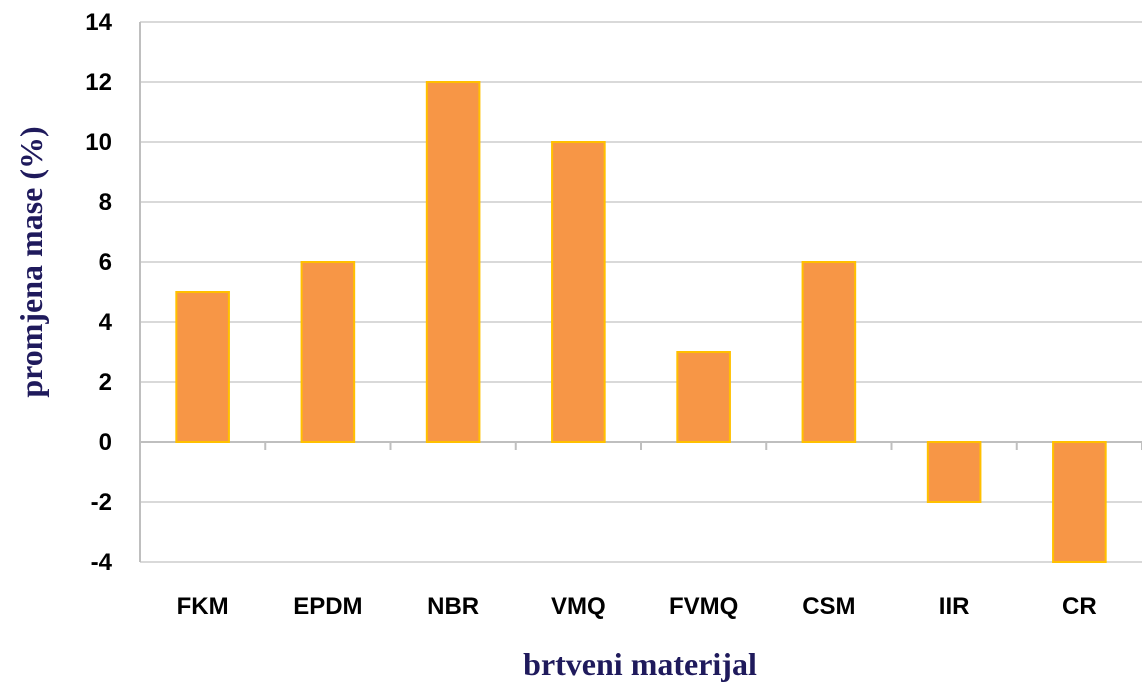 This screenshot has width=1142, height=687. Describe the element at coordinates (202, 367) in the screenshot. I see `bar-fkm` at that location.